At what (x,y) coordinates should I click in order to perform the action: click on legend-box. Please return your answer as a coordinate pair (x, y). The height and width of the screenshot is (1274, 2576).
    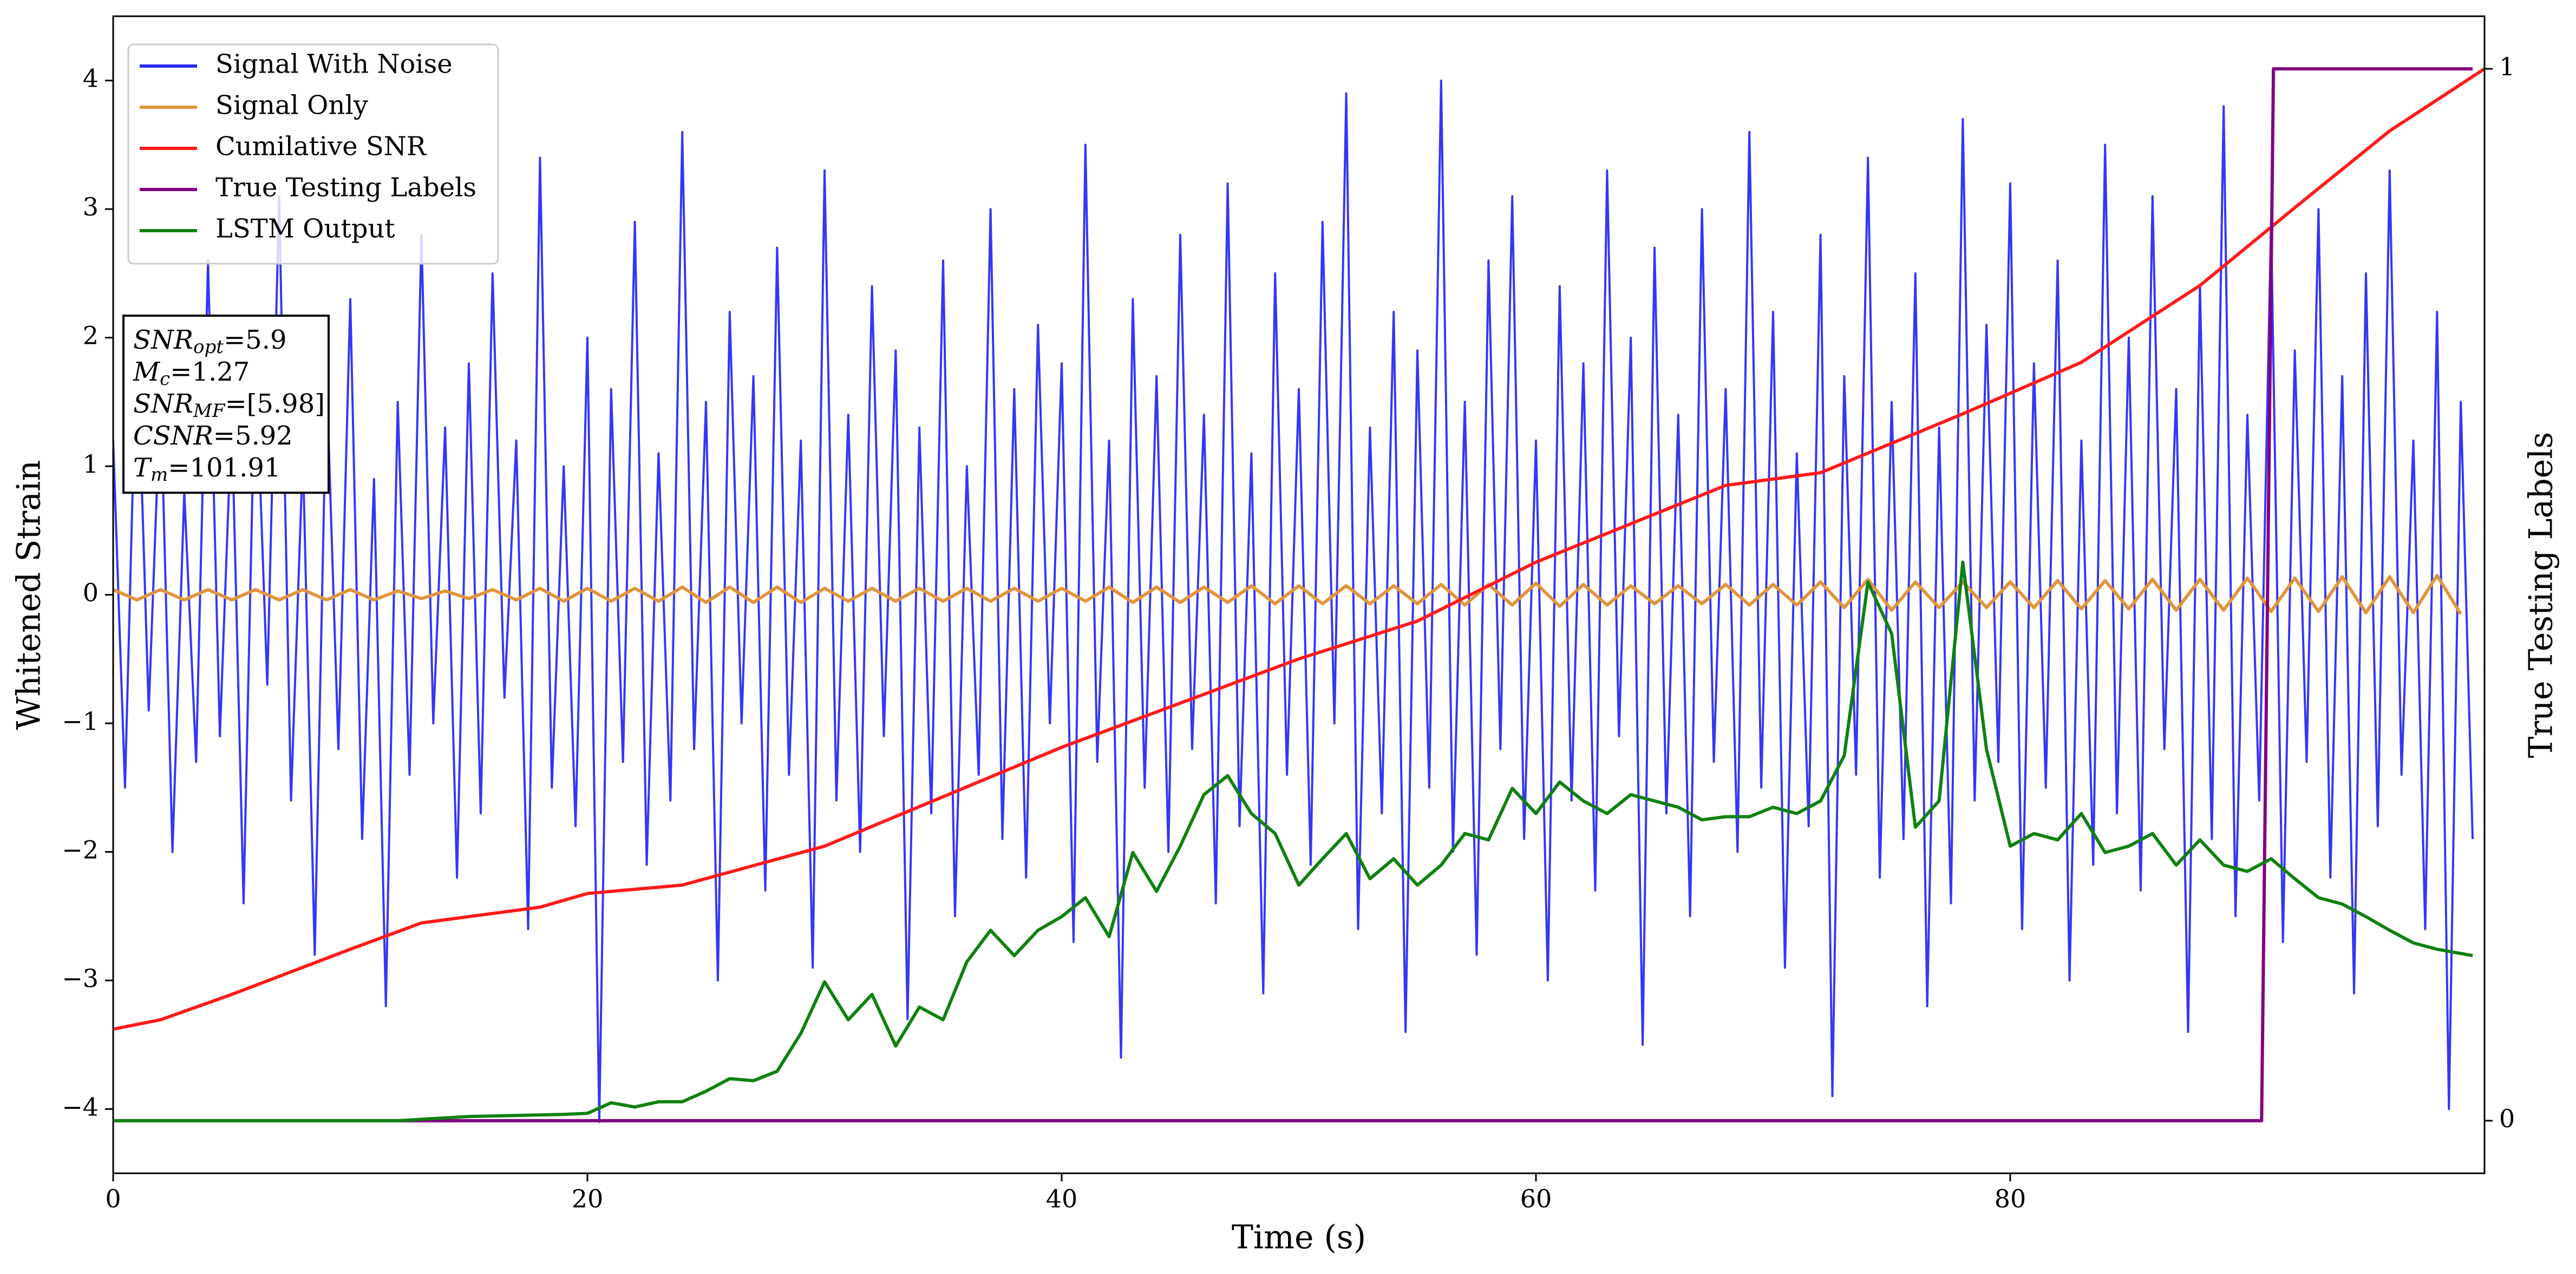
    Looking at the image, I should click on (313, 154).